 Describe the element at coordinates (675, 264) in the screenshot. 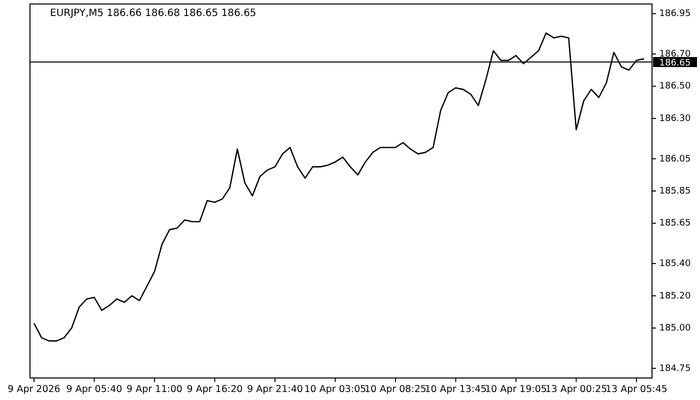

I see `y-tick-label: 185.40` at that location.